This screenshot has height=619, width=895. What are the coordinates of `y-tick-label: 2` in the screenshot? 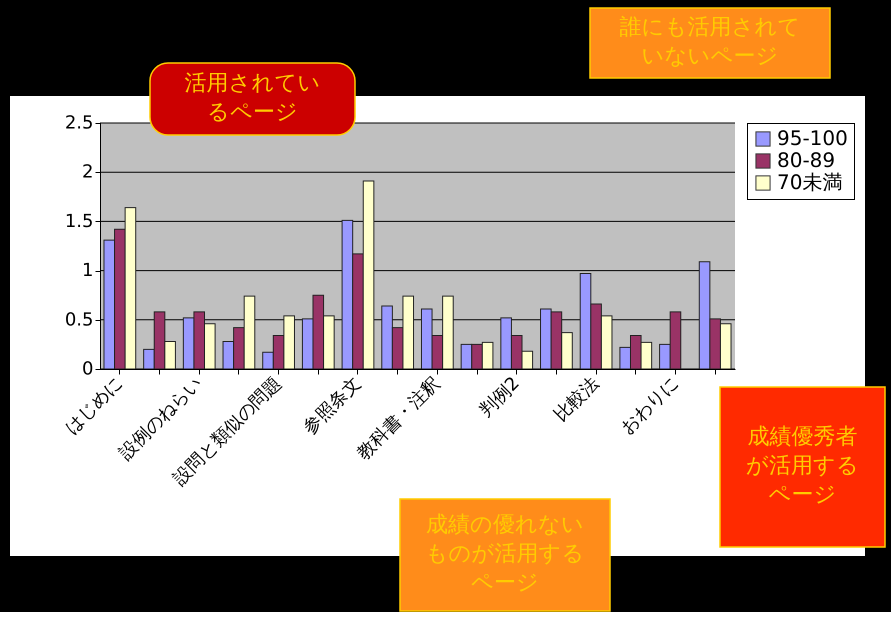 It's located at (88, 172).